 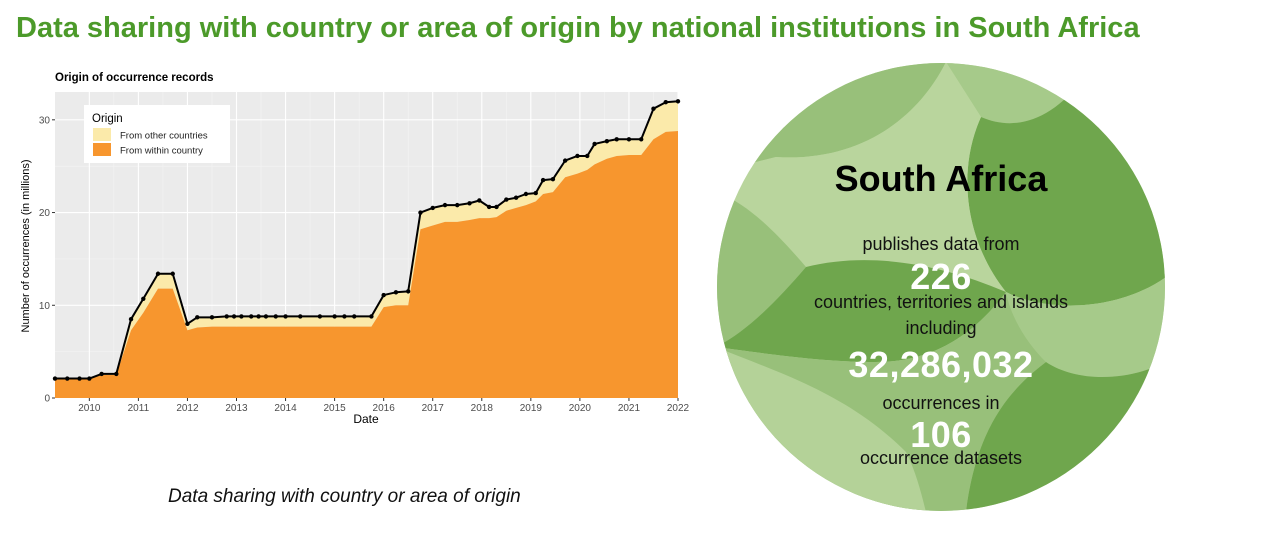 What do you see at coordinates (941, 302) in the screenshot?
I see `summary-line-countries: countries, territories and islands` at bounding box center [941, 302].